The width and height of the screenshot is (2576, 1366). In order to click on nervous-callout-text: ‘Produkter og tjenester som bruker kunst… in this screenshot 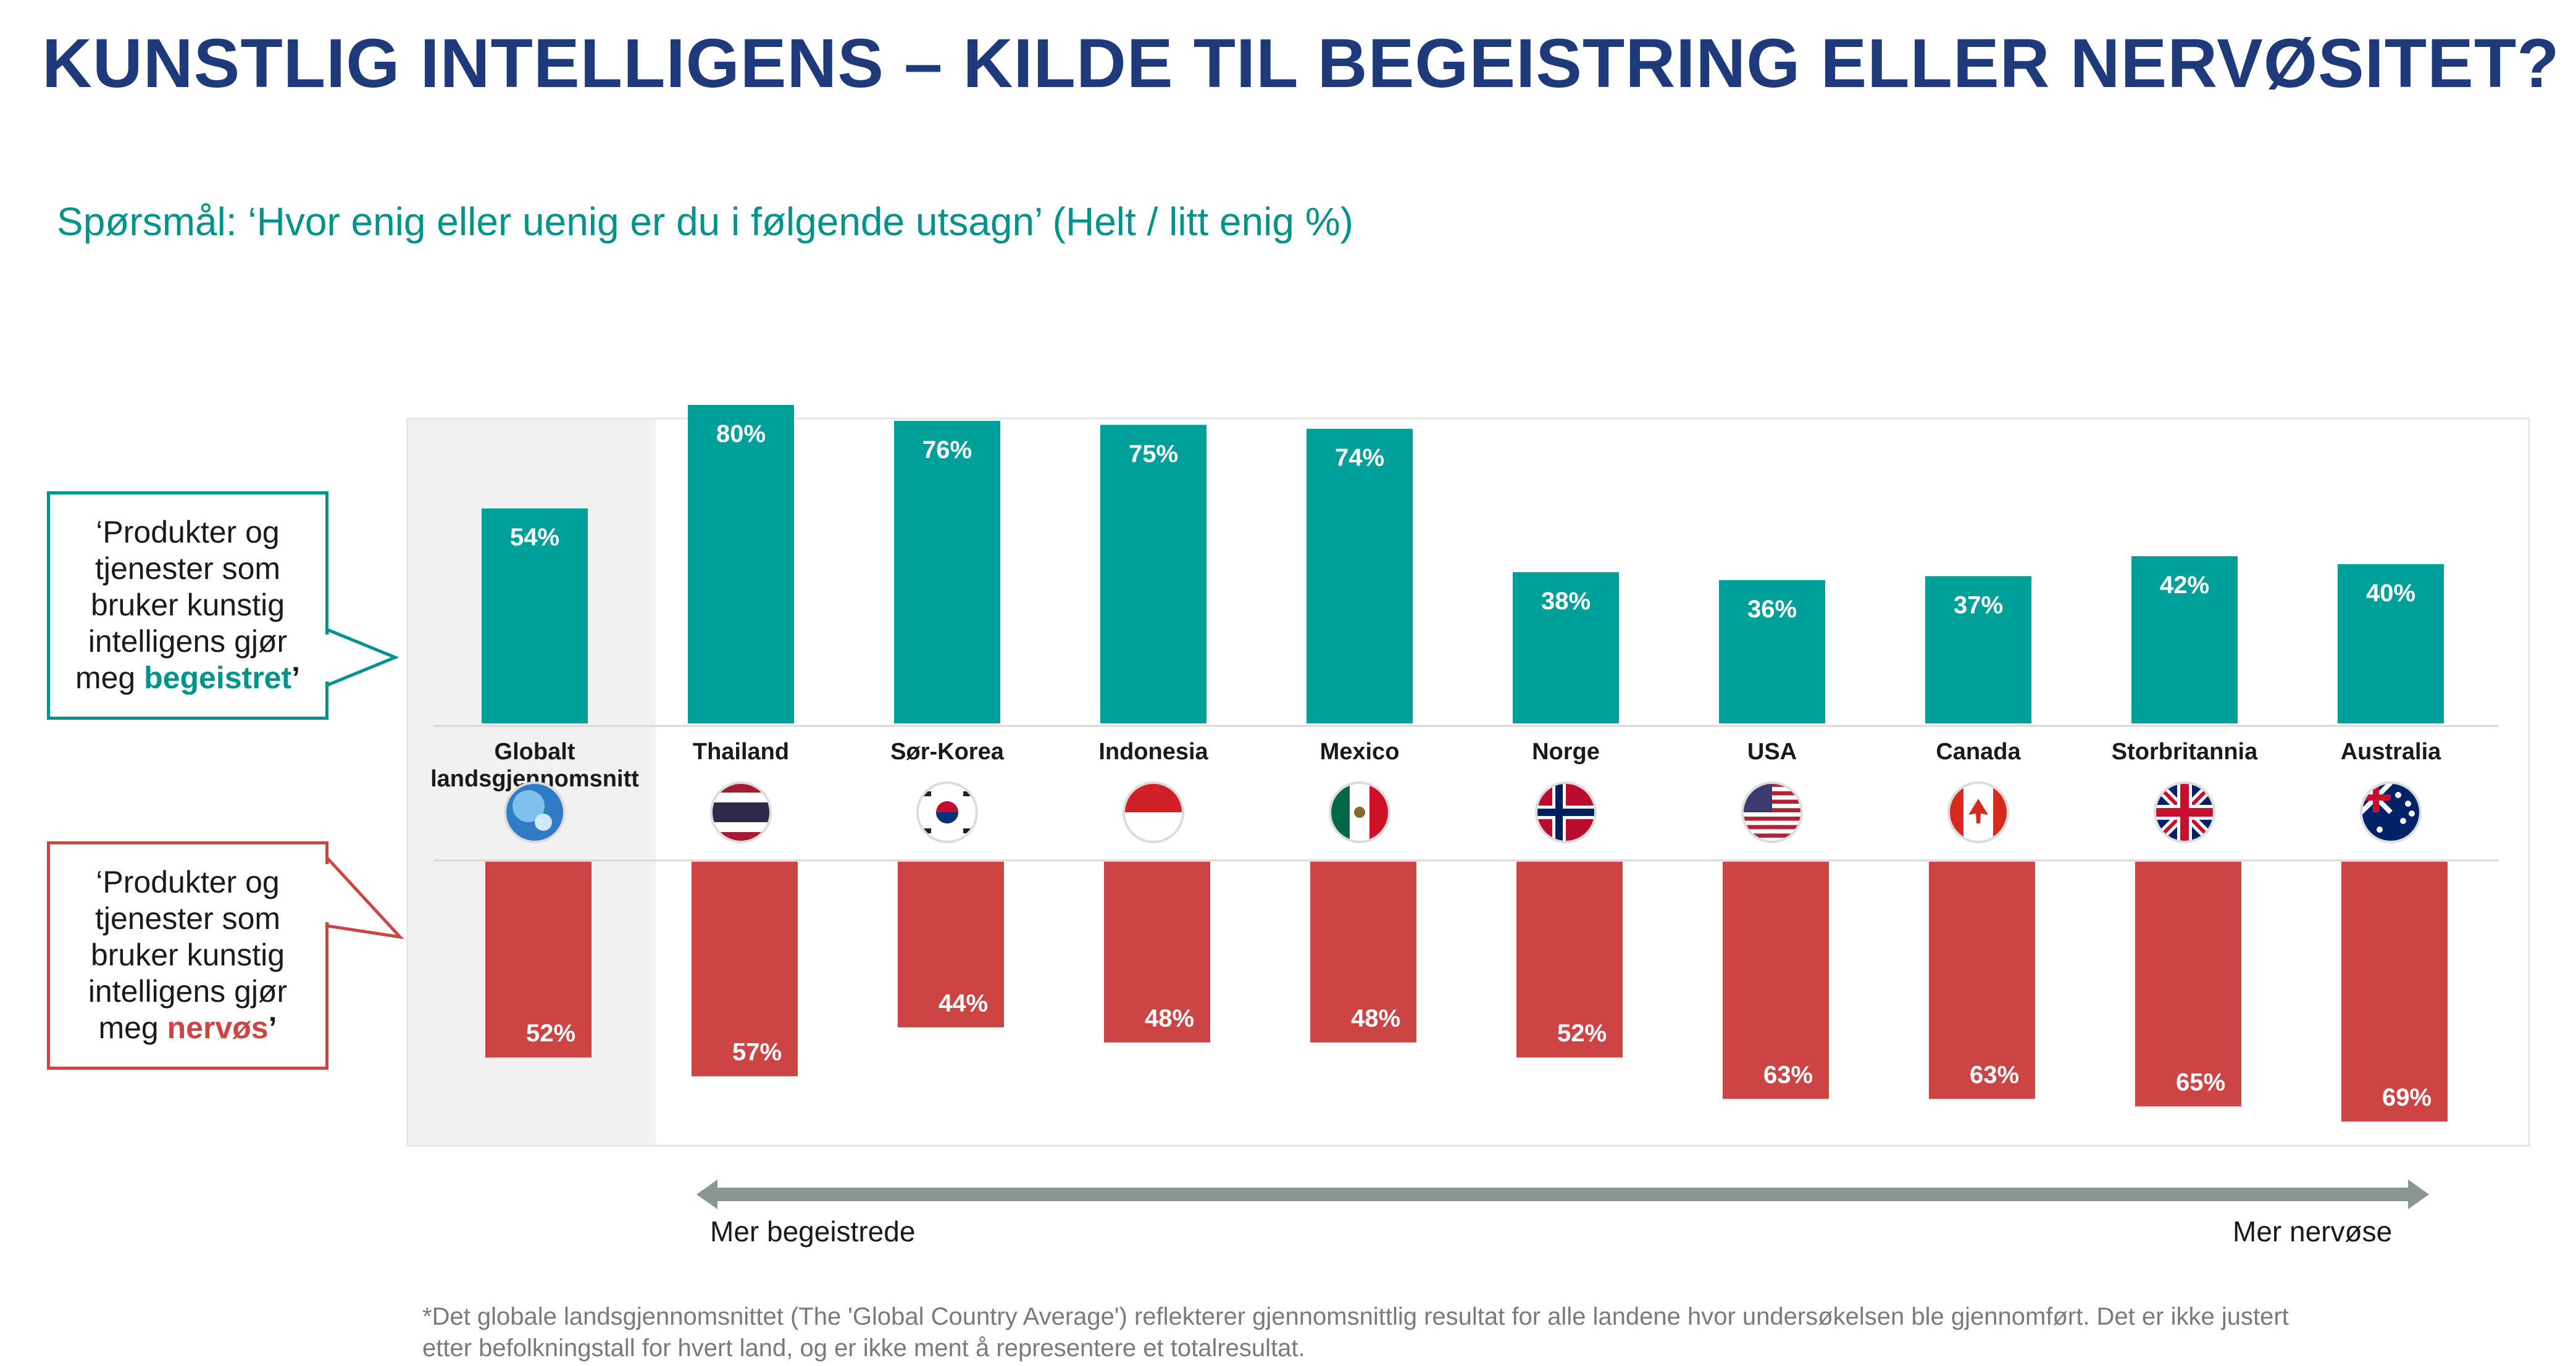, I will do `click(188, 955)`.